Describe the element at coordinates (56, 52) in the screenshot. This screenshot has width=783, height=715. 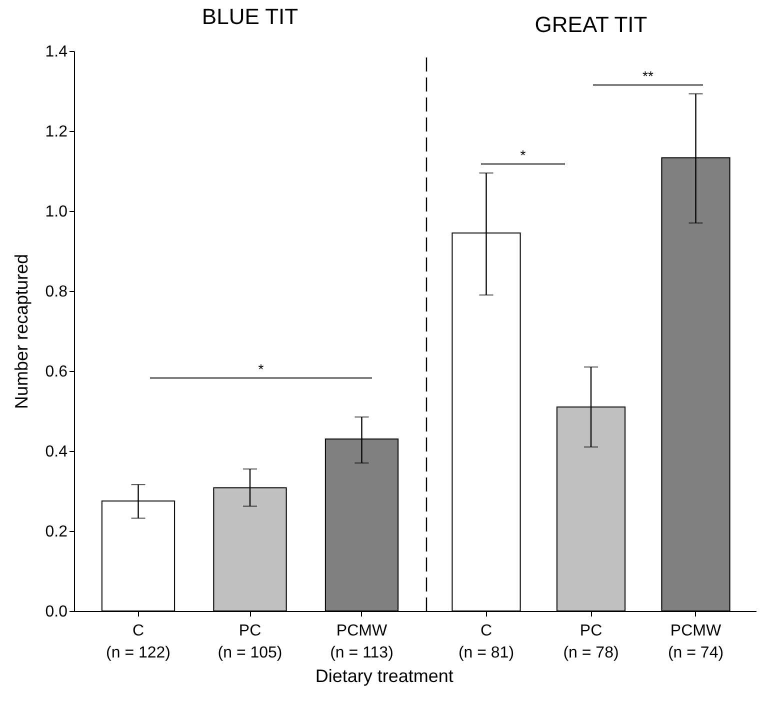
I see `y-tick-label: 1.4` at that location.